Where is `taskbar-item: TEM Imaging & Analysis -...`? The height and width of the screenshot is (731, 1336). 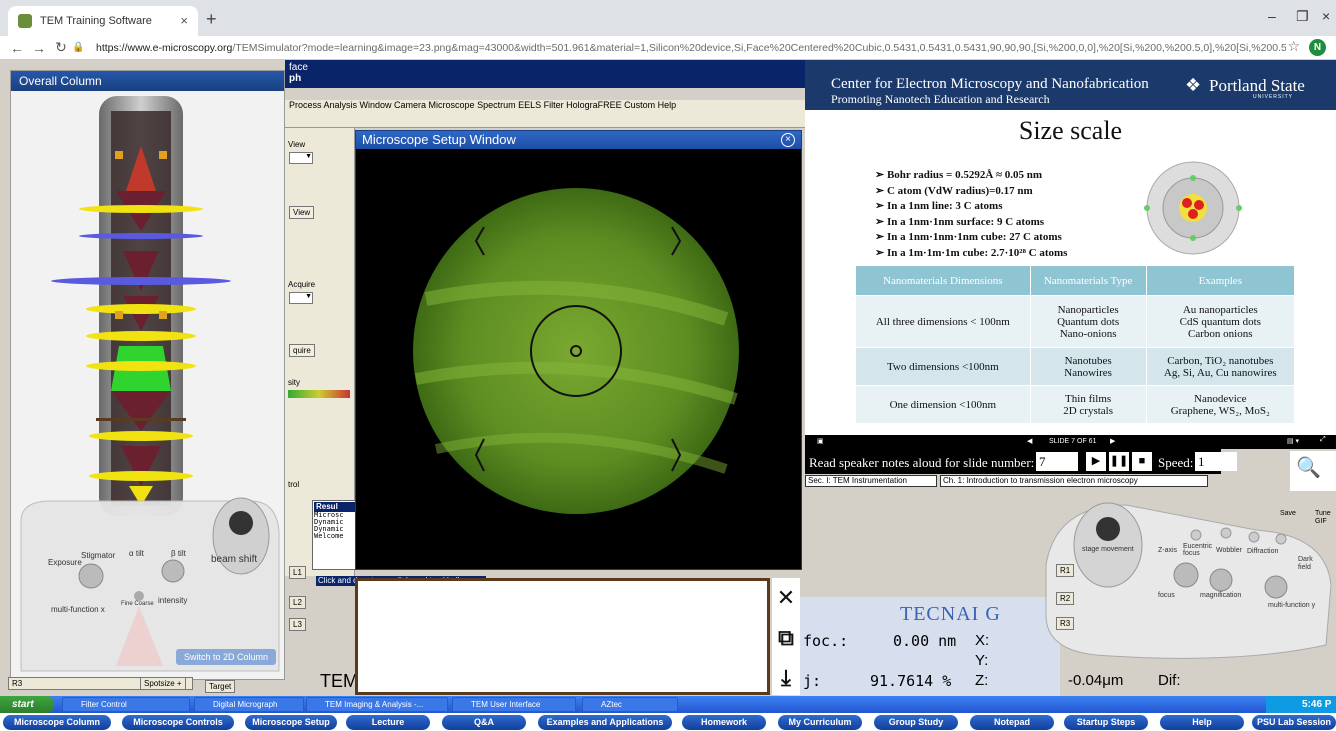
taskbar-item: TEM Imaging & Analysis -... is located at coordinates (377, 704).